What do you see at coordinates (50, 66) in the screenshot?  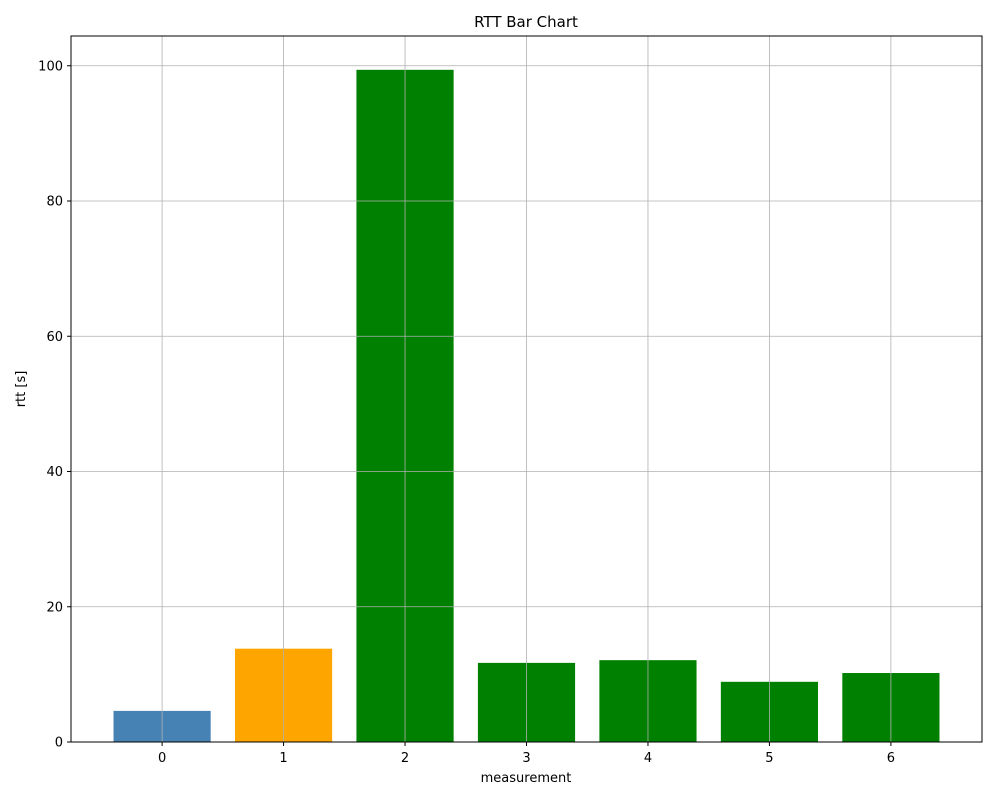 I see `y-tick-label-100: 100` at bounding box center [50, 66].